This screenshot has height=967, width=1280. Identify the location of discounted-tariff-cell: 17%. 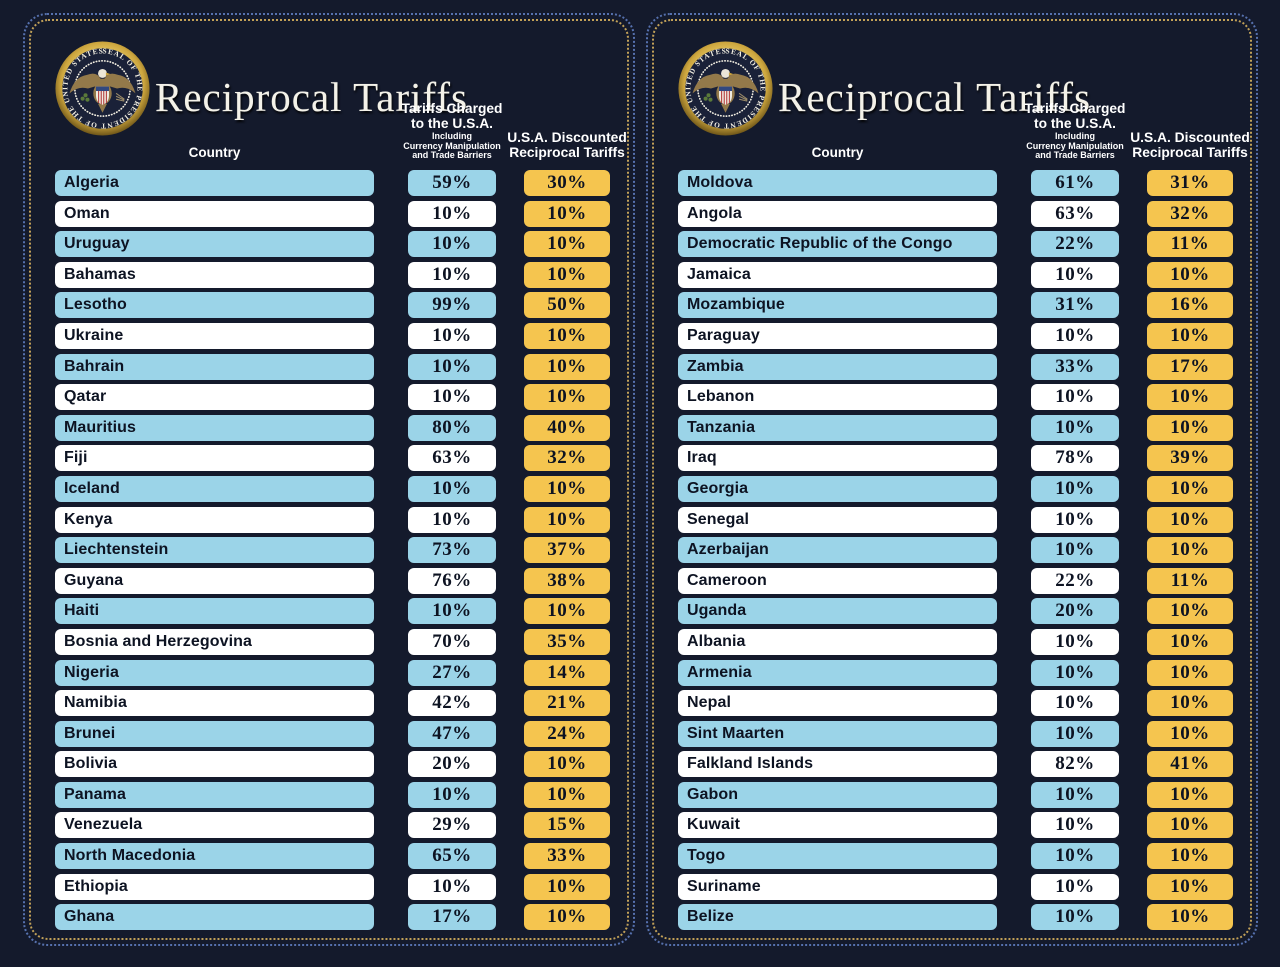
(1190, 366).